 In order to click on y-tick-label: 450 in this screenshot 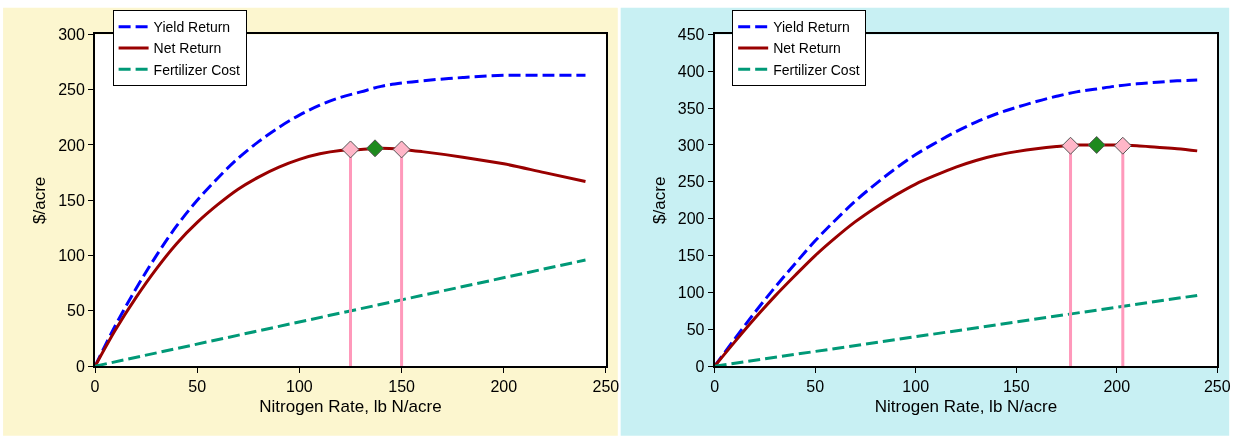, I will do `click(691, 34)`.